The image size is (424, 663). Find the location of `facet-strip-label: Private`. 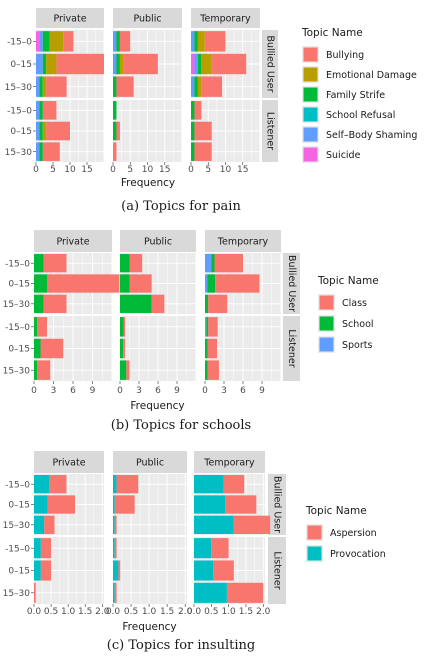

facet-strip-label: Private is located at coordinates (69, 19).